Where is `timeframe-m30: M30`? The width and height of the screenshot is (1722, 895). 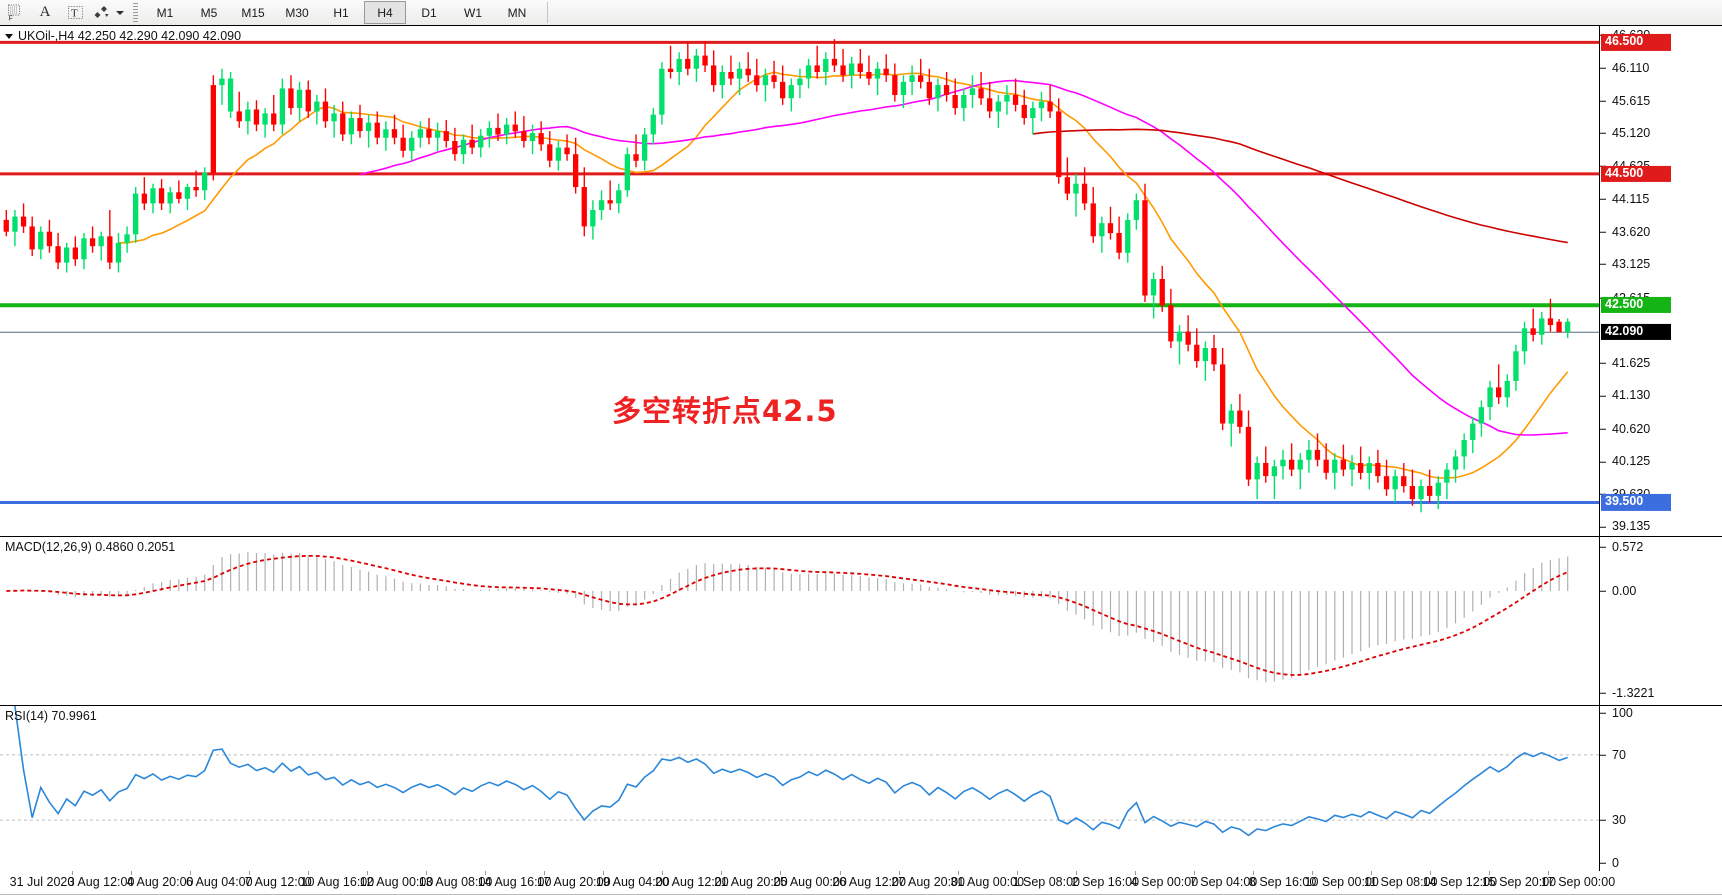
timeframe-m30: M30 is located at coordinates (297, 12).